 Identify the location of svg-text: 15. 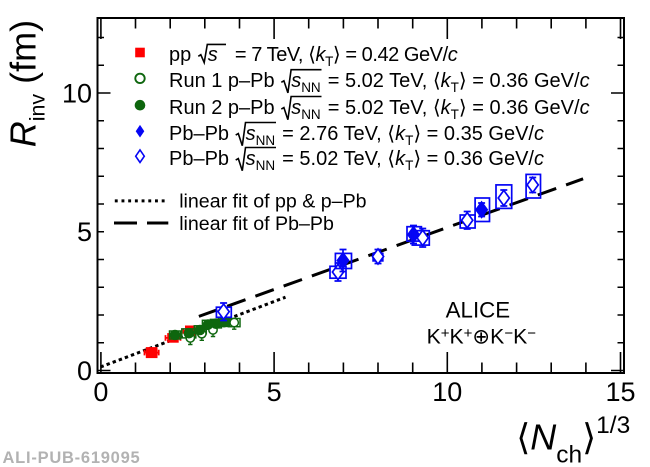
(620, 392).